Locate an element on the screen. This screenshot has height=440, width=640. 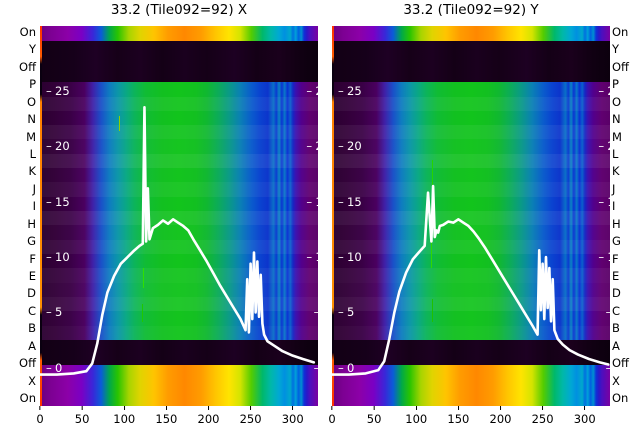
heat-band-top-rainbow is located at coordinates (179, 34).